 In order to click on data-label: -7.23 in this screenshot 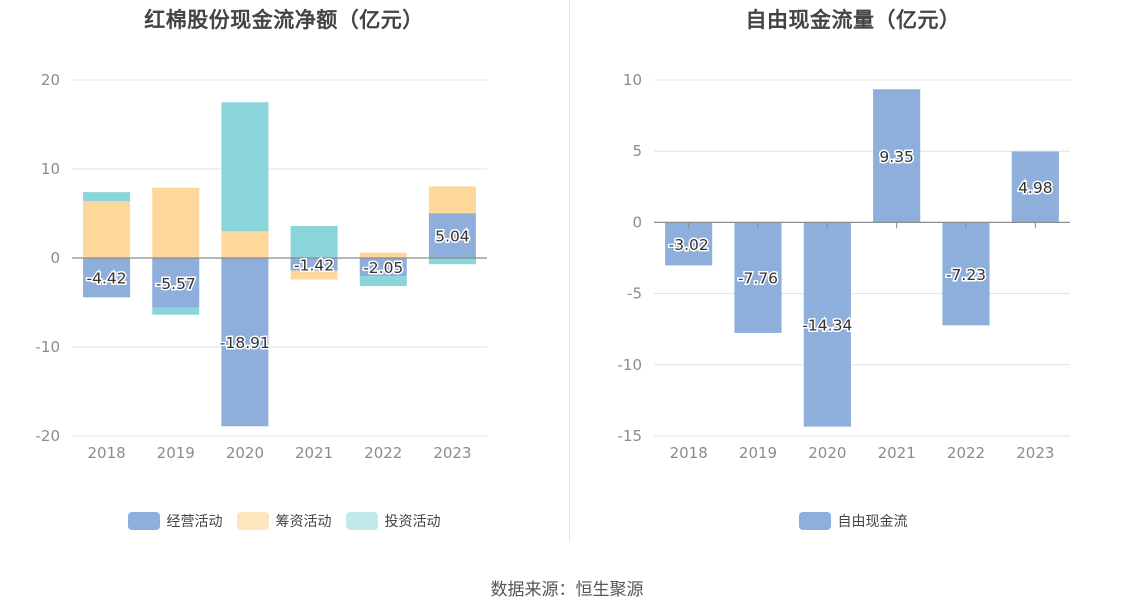, I will do `click(966, 275)`.